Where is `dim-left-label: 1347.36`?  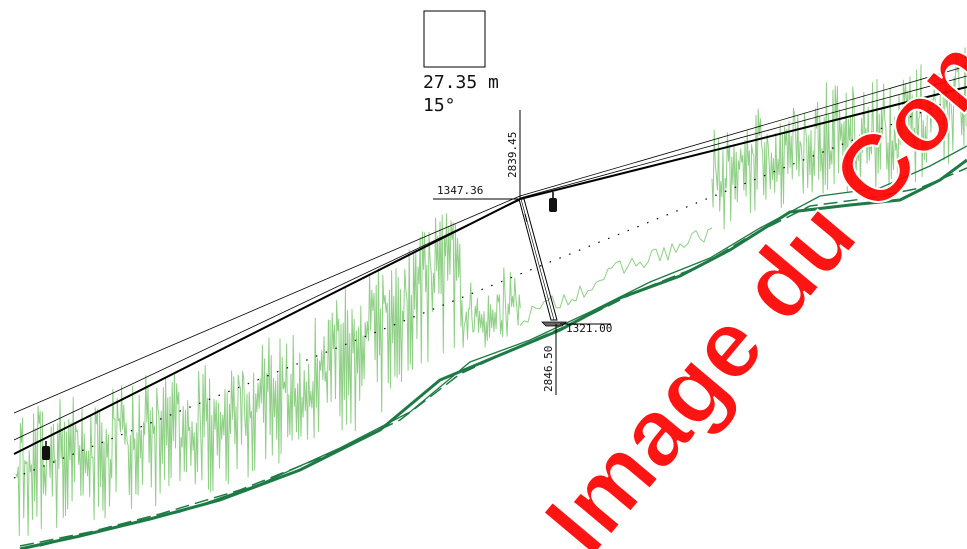 dim-left-label: 1347.36 is located at coordinates (460, 190).